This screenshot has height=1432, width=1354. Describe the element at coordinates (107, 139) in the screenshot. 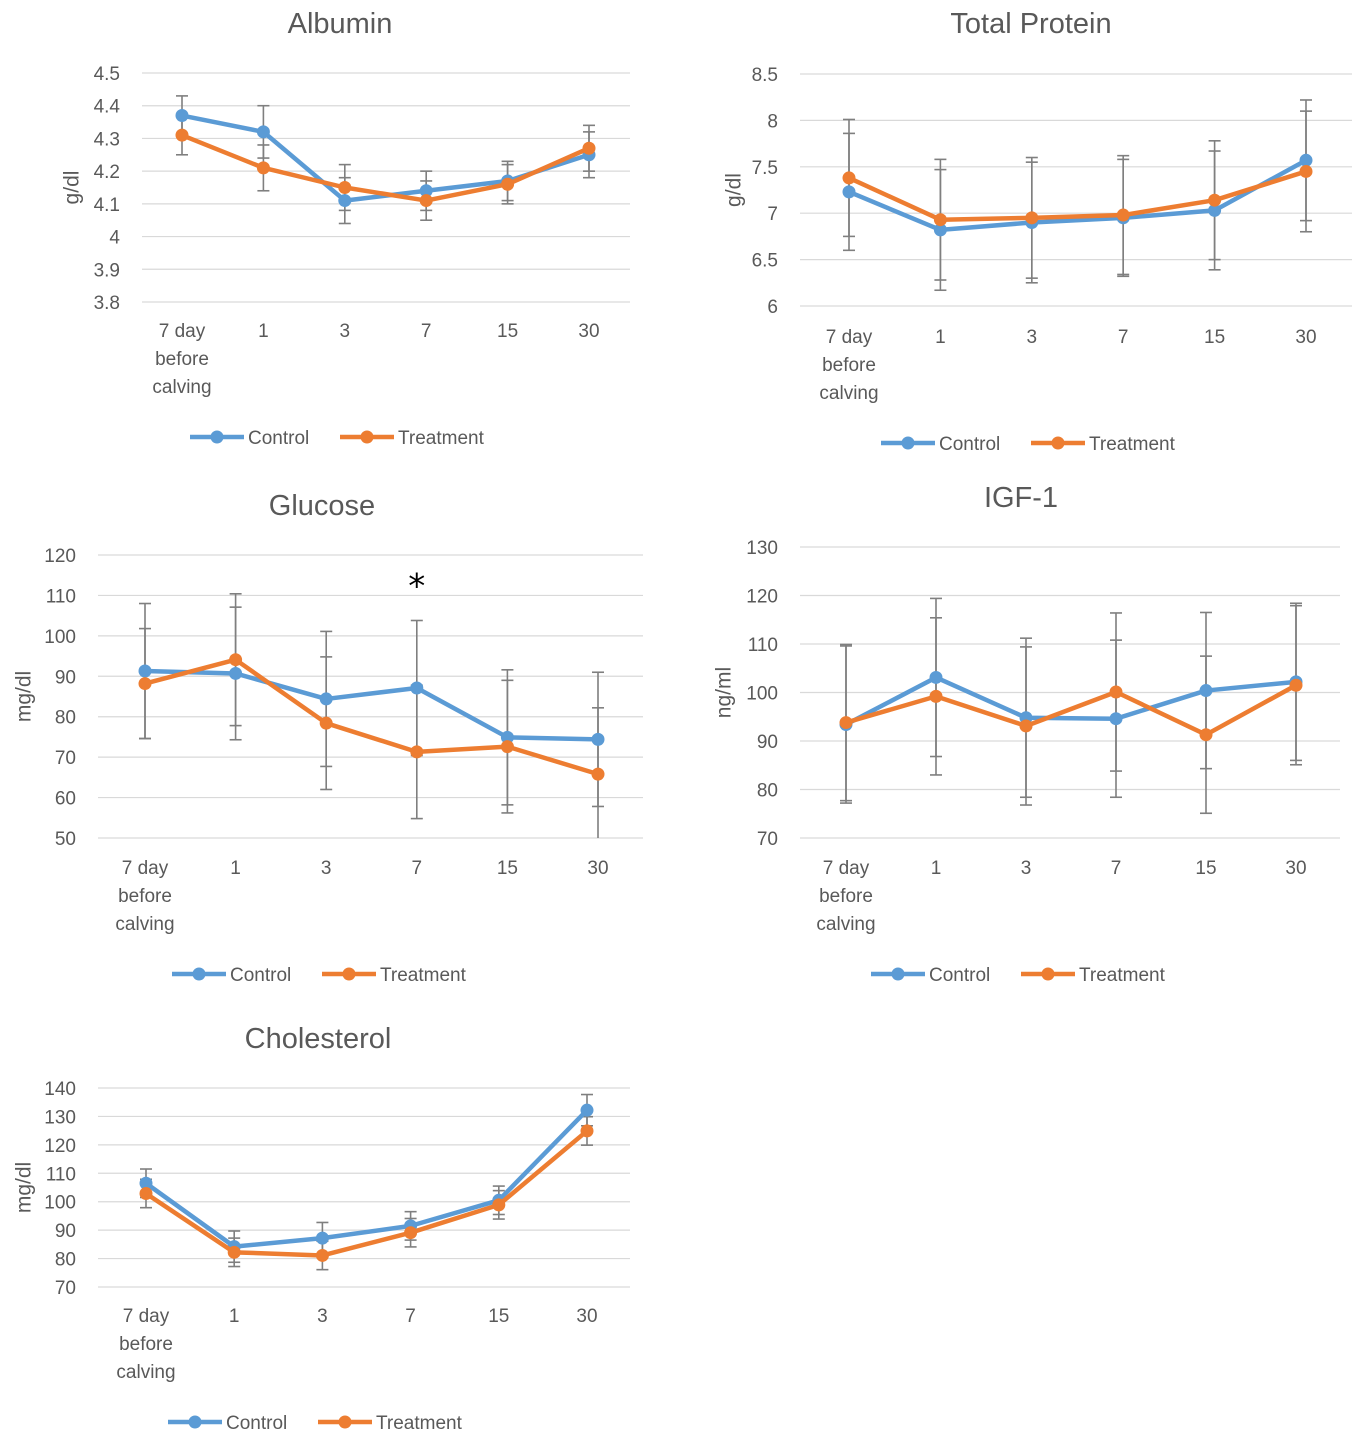

I see `y-tick-label: 4.3` at that location.